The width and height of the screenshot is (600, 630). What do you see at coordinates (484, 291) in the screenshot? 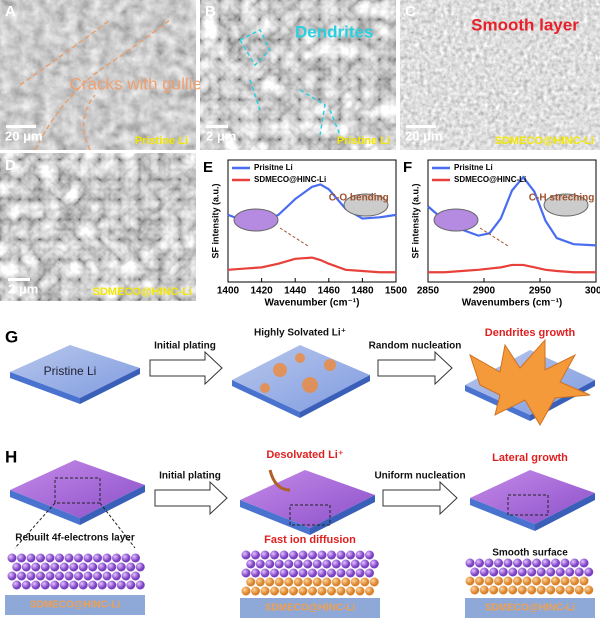
I see `x-tick-label: 2900` at bounding box center [484, 291].